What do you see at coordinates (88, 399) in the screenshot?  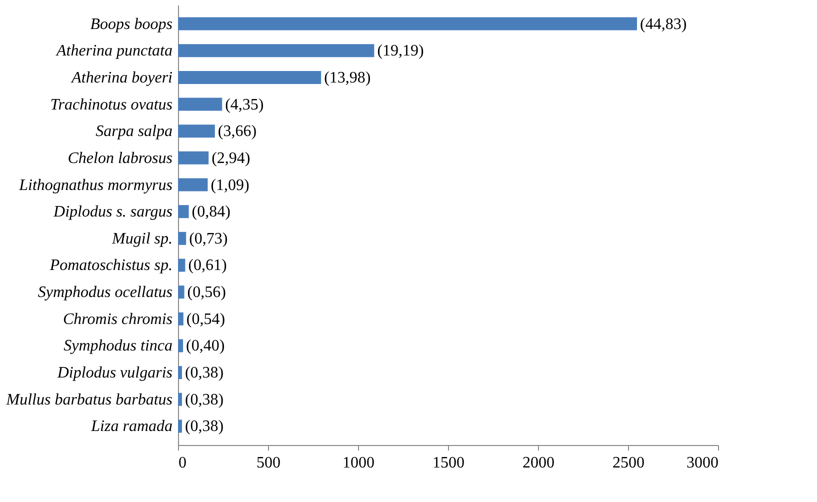 I see `y-tick-label: Mullus barbatus barbatus` at bounding box center [88, 399].